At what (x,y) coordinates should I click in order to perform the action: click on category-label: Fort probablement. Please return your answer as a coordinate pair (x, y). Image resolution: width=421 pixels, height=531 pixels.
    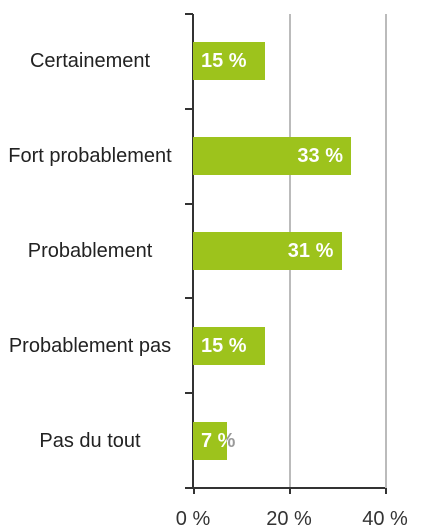
    Looking at the image, I should click on (90, 156).